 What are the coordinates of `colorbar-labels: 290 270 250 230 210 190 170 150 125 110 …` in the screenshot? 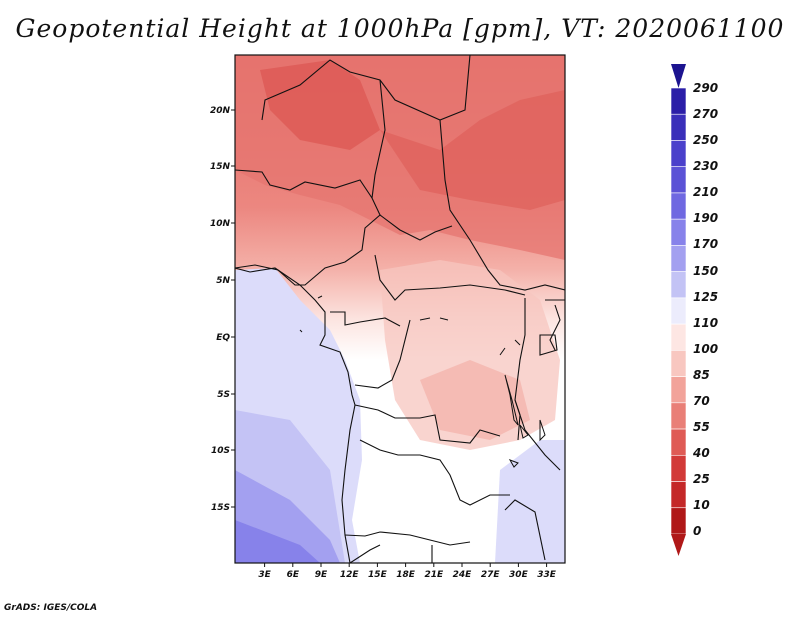 It's located at (705, 309).